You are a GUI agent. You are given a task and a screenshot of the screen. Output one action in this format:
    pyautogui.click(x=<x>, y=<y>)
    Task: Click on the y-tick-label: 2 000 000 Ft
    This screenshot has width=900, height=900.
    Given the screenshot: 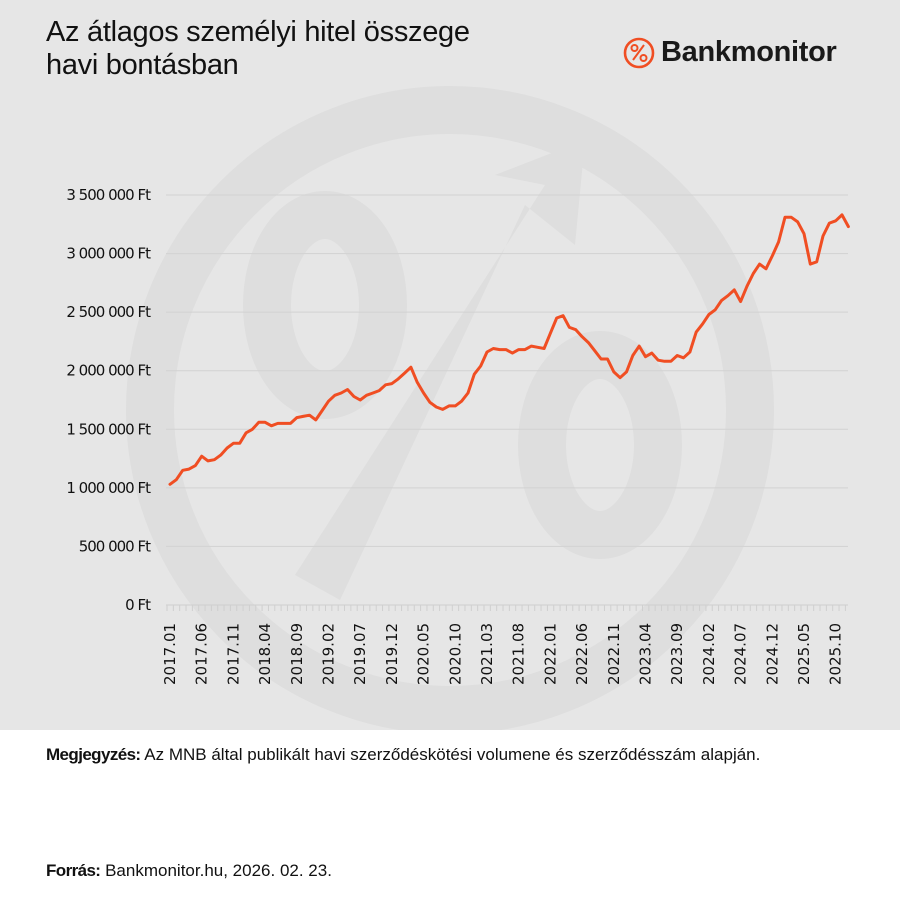 What is the action you would take?
    pyautogui.click(x=108, y=371)
    